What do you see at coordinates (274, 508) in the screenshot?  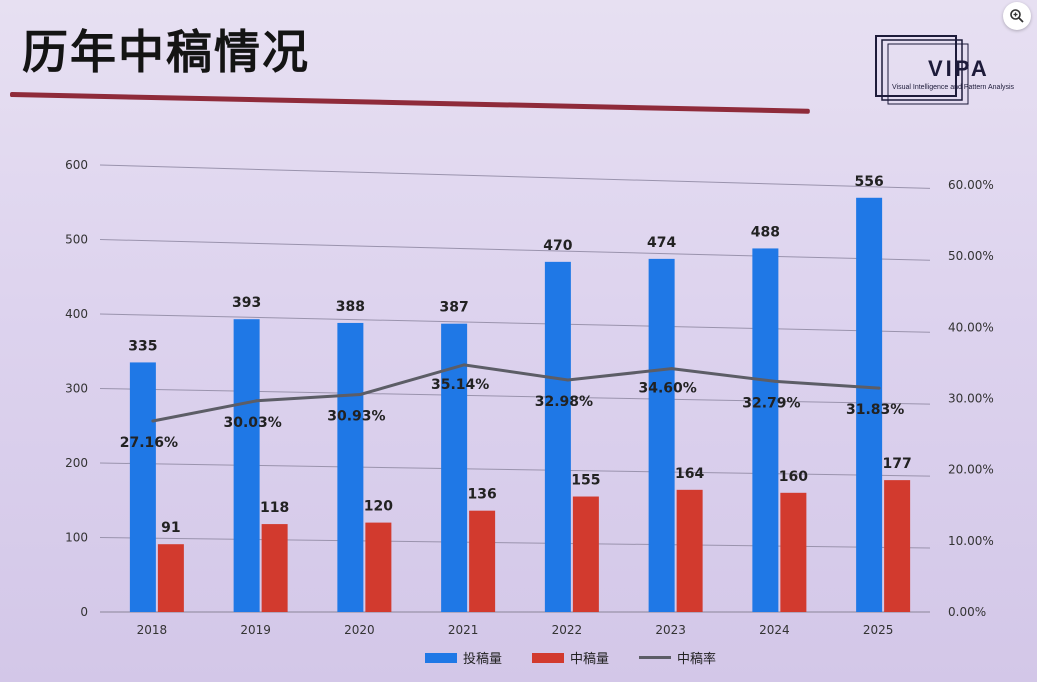 I see `data-label-accepted: 118` at bounding box center [274, 508].